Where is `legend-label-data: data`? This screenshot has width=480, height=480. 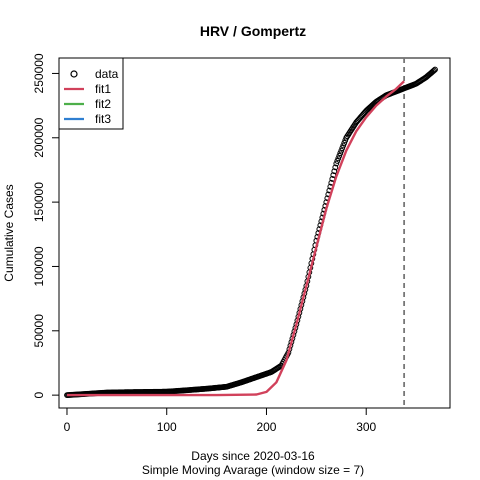
legend-label-data: data is located at coordinates (107, 74).